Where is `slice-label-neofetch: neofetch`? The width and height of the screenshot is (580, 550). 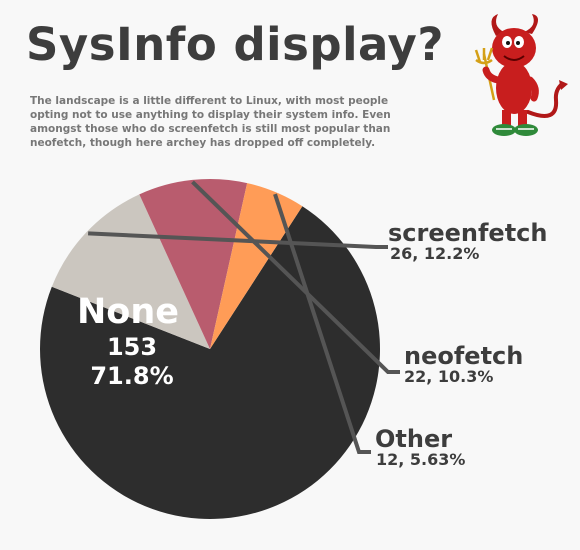 slice-label-neofetch: neofetch is located at coordinates (463, 356).